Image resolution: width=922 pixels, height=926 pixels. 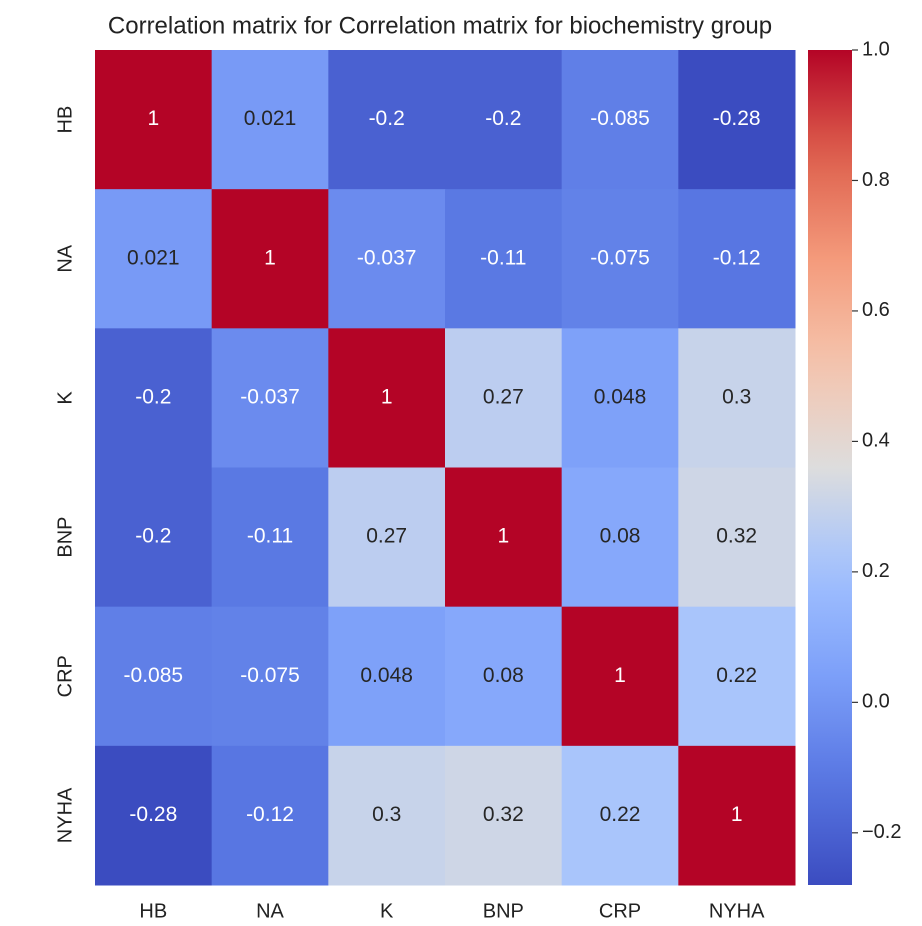 I want to click on x-tick-label: HB, so click(x=153, y=911).